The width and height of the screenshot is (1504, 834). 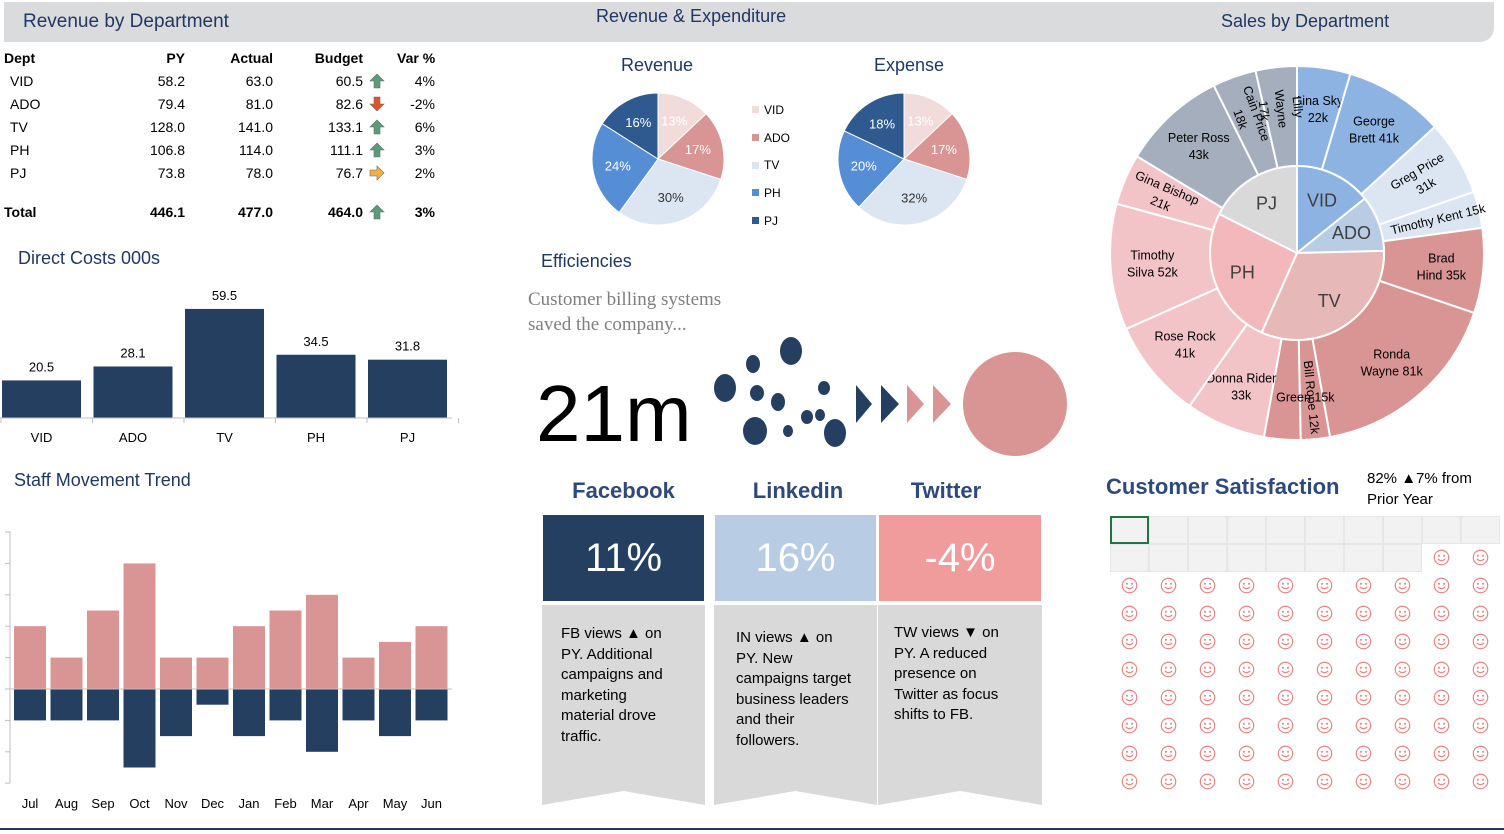 I want to click on table-row: VID 58.2 63.0 60.5 4%, so click(x=223, y=80).